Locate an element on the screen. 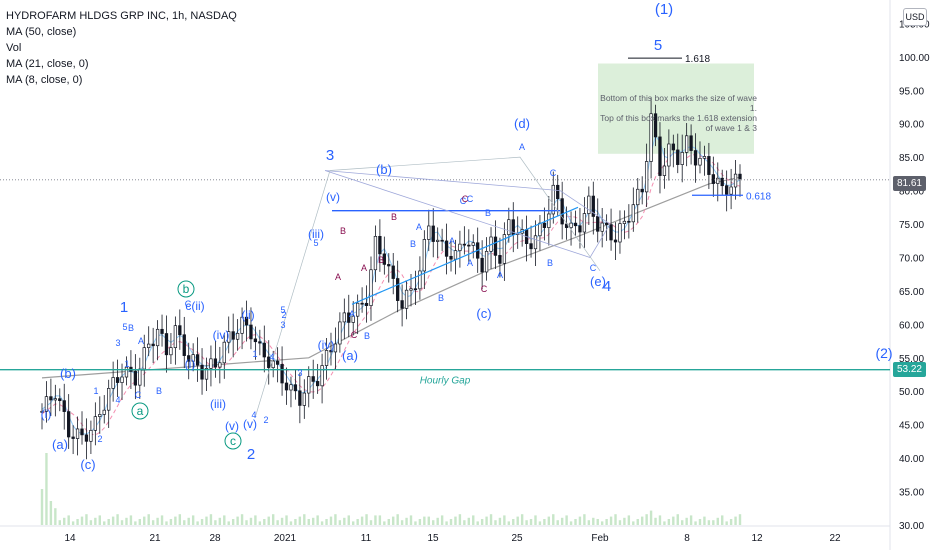  wave-label: B is located at coordinates (159, 391).